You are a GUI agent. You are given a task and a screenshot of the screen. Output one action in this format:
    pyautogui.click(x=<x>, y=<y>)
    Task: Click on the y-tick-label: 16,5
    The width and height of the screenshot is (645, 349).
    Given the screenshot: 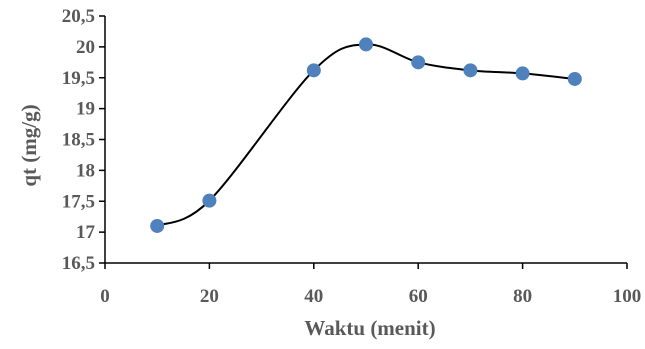 What is the action you would take?
    pyautogui.click(x=78, y=263)
    